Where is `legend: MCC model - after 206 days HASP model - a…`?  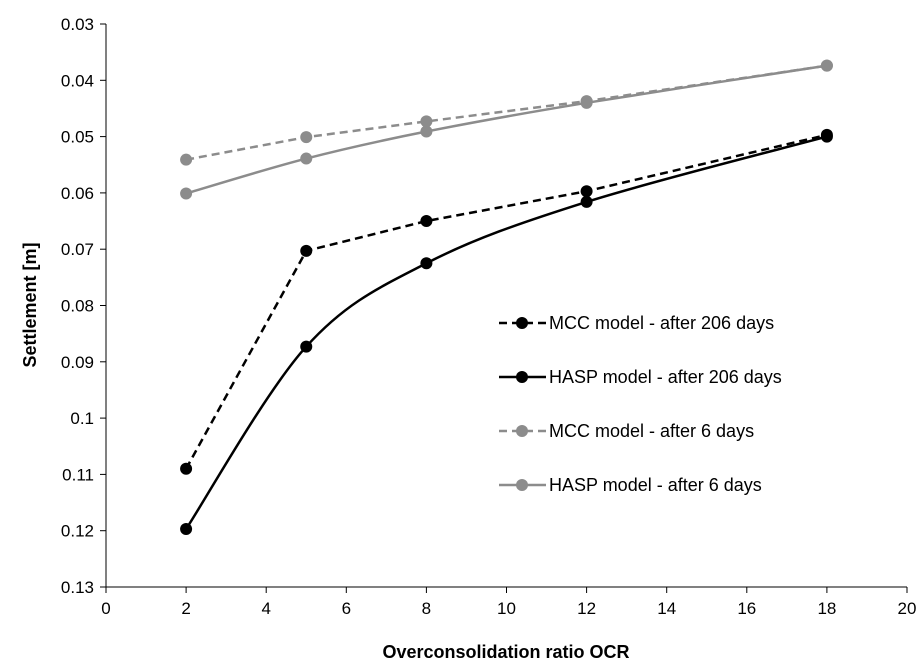 legend: MCC model - after 206 days HASP model - a… is located at coordinates (640, 404).